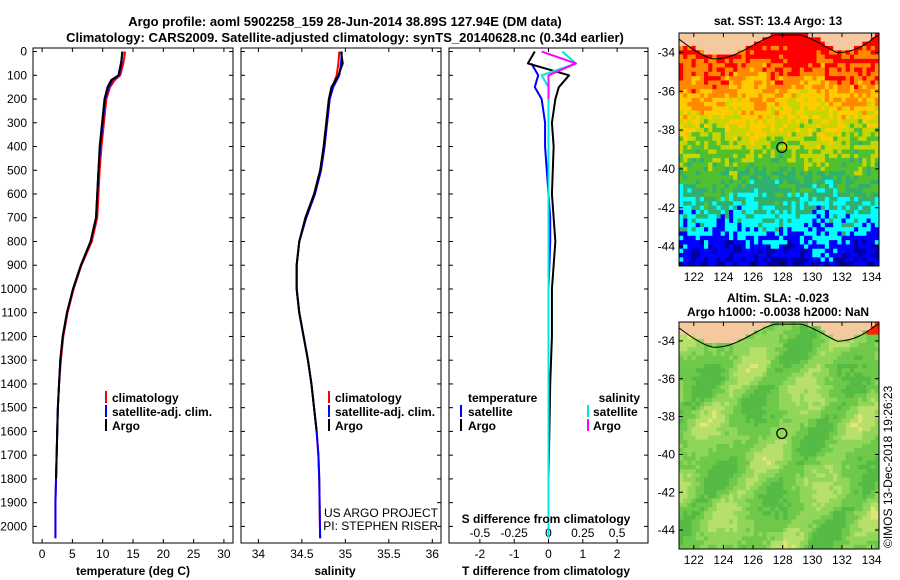 The height and width of the screenshot is (580, 900). Describe the element at coordinates (13, 384) in the screenshot. I see `depth-tick-label: 1400` at that location.